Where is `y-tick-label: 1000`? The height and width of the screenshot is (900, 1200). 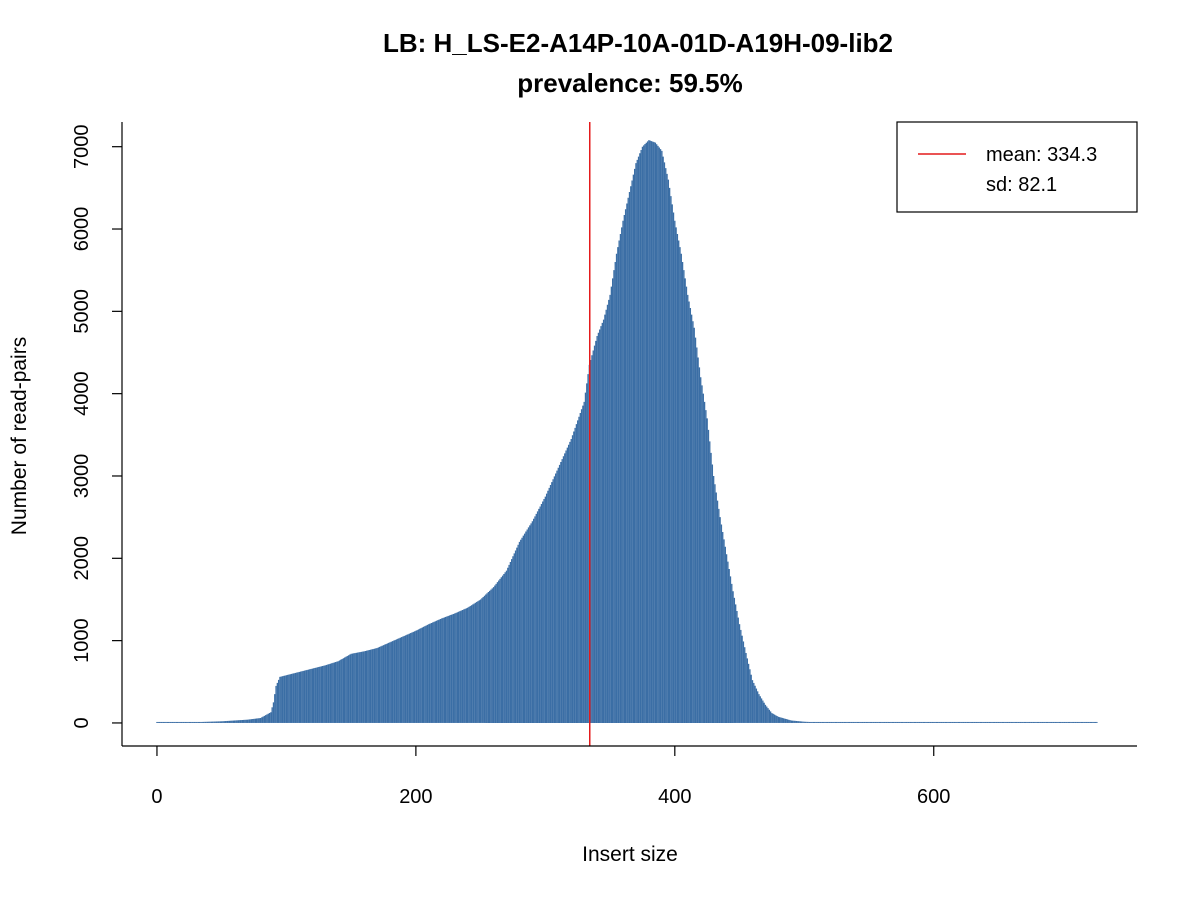
y-tick-label: 1000 is located at coordinates (82, 640).